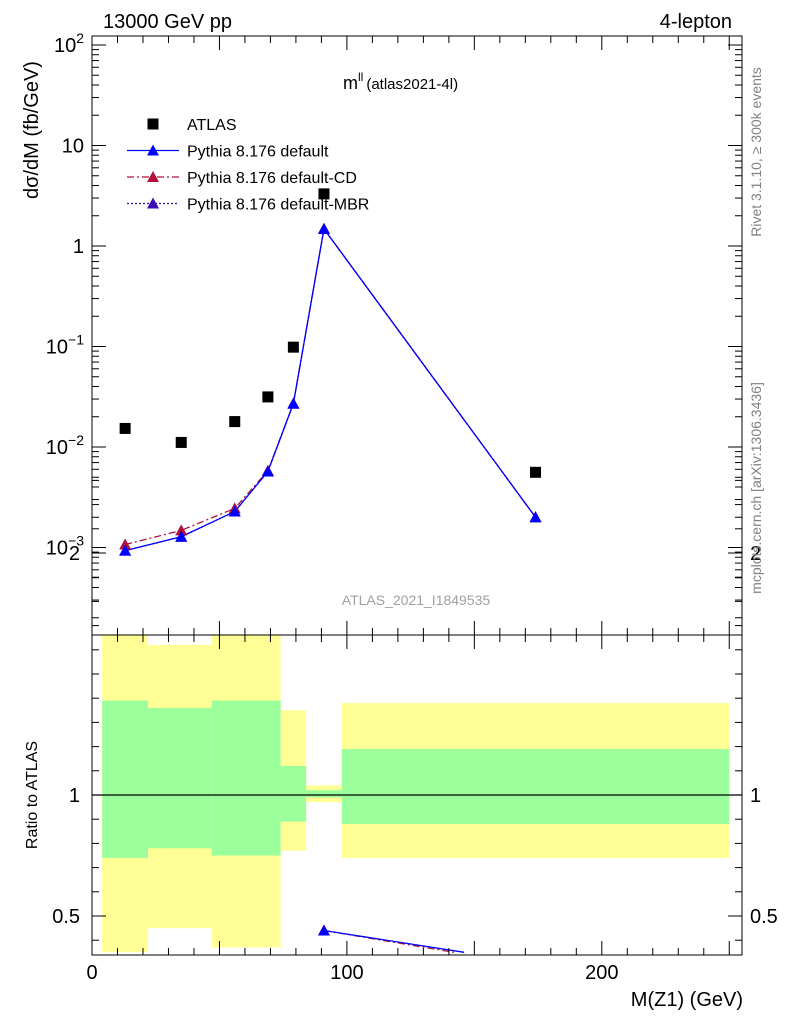 The width and height of the screenshot is (786, 1024). What do you see at coordinates (167, 22) in the screenshot?
I see `header-left: 13000 GeV pp` at bounding box center [167, 22].